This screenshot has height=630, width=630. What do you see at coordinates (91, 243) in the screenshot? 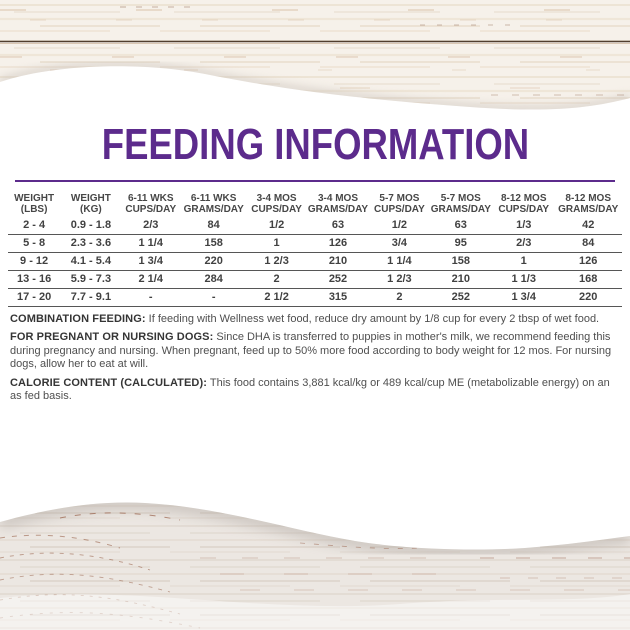
I see `table-cell: 2.3 - 3.6` at bounding box center [91, 243].